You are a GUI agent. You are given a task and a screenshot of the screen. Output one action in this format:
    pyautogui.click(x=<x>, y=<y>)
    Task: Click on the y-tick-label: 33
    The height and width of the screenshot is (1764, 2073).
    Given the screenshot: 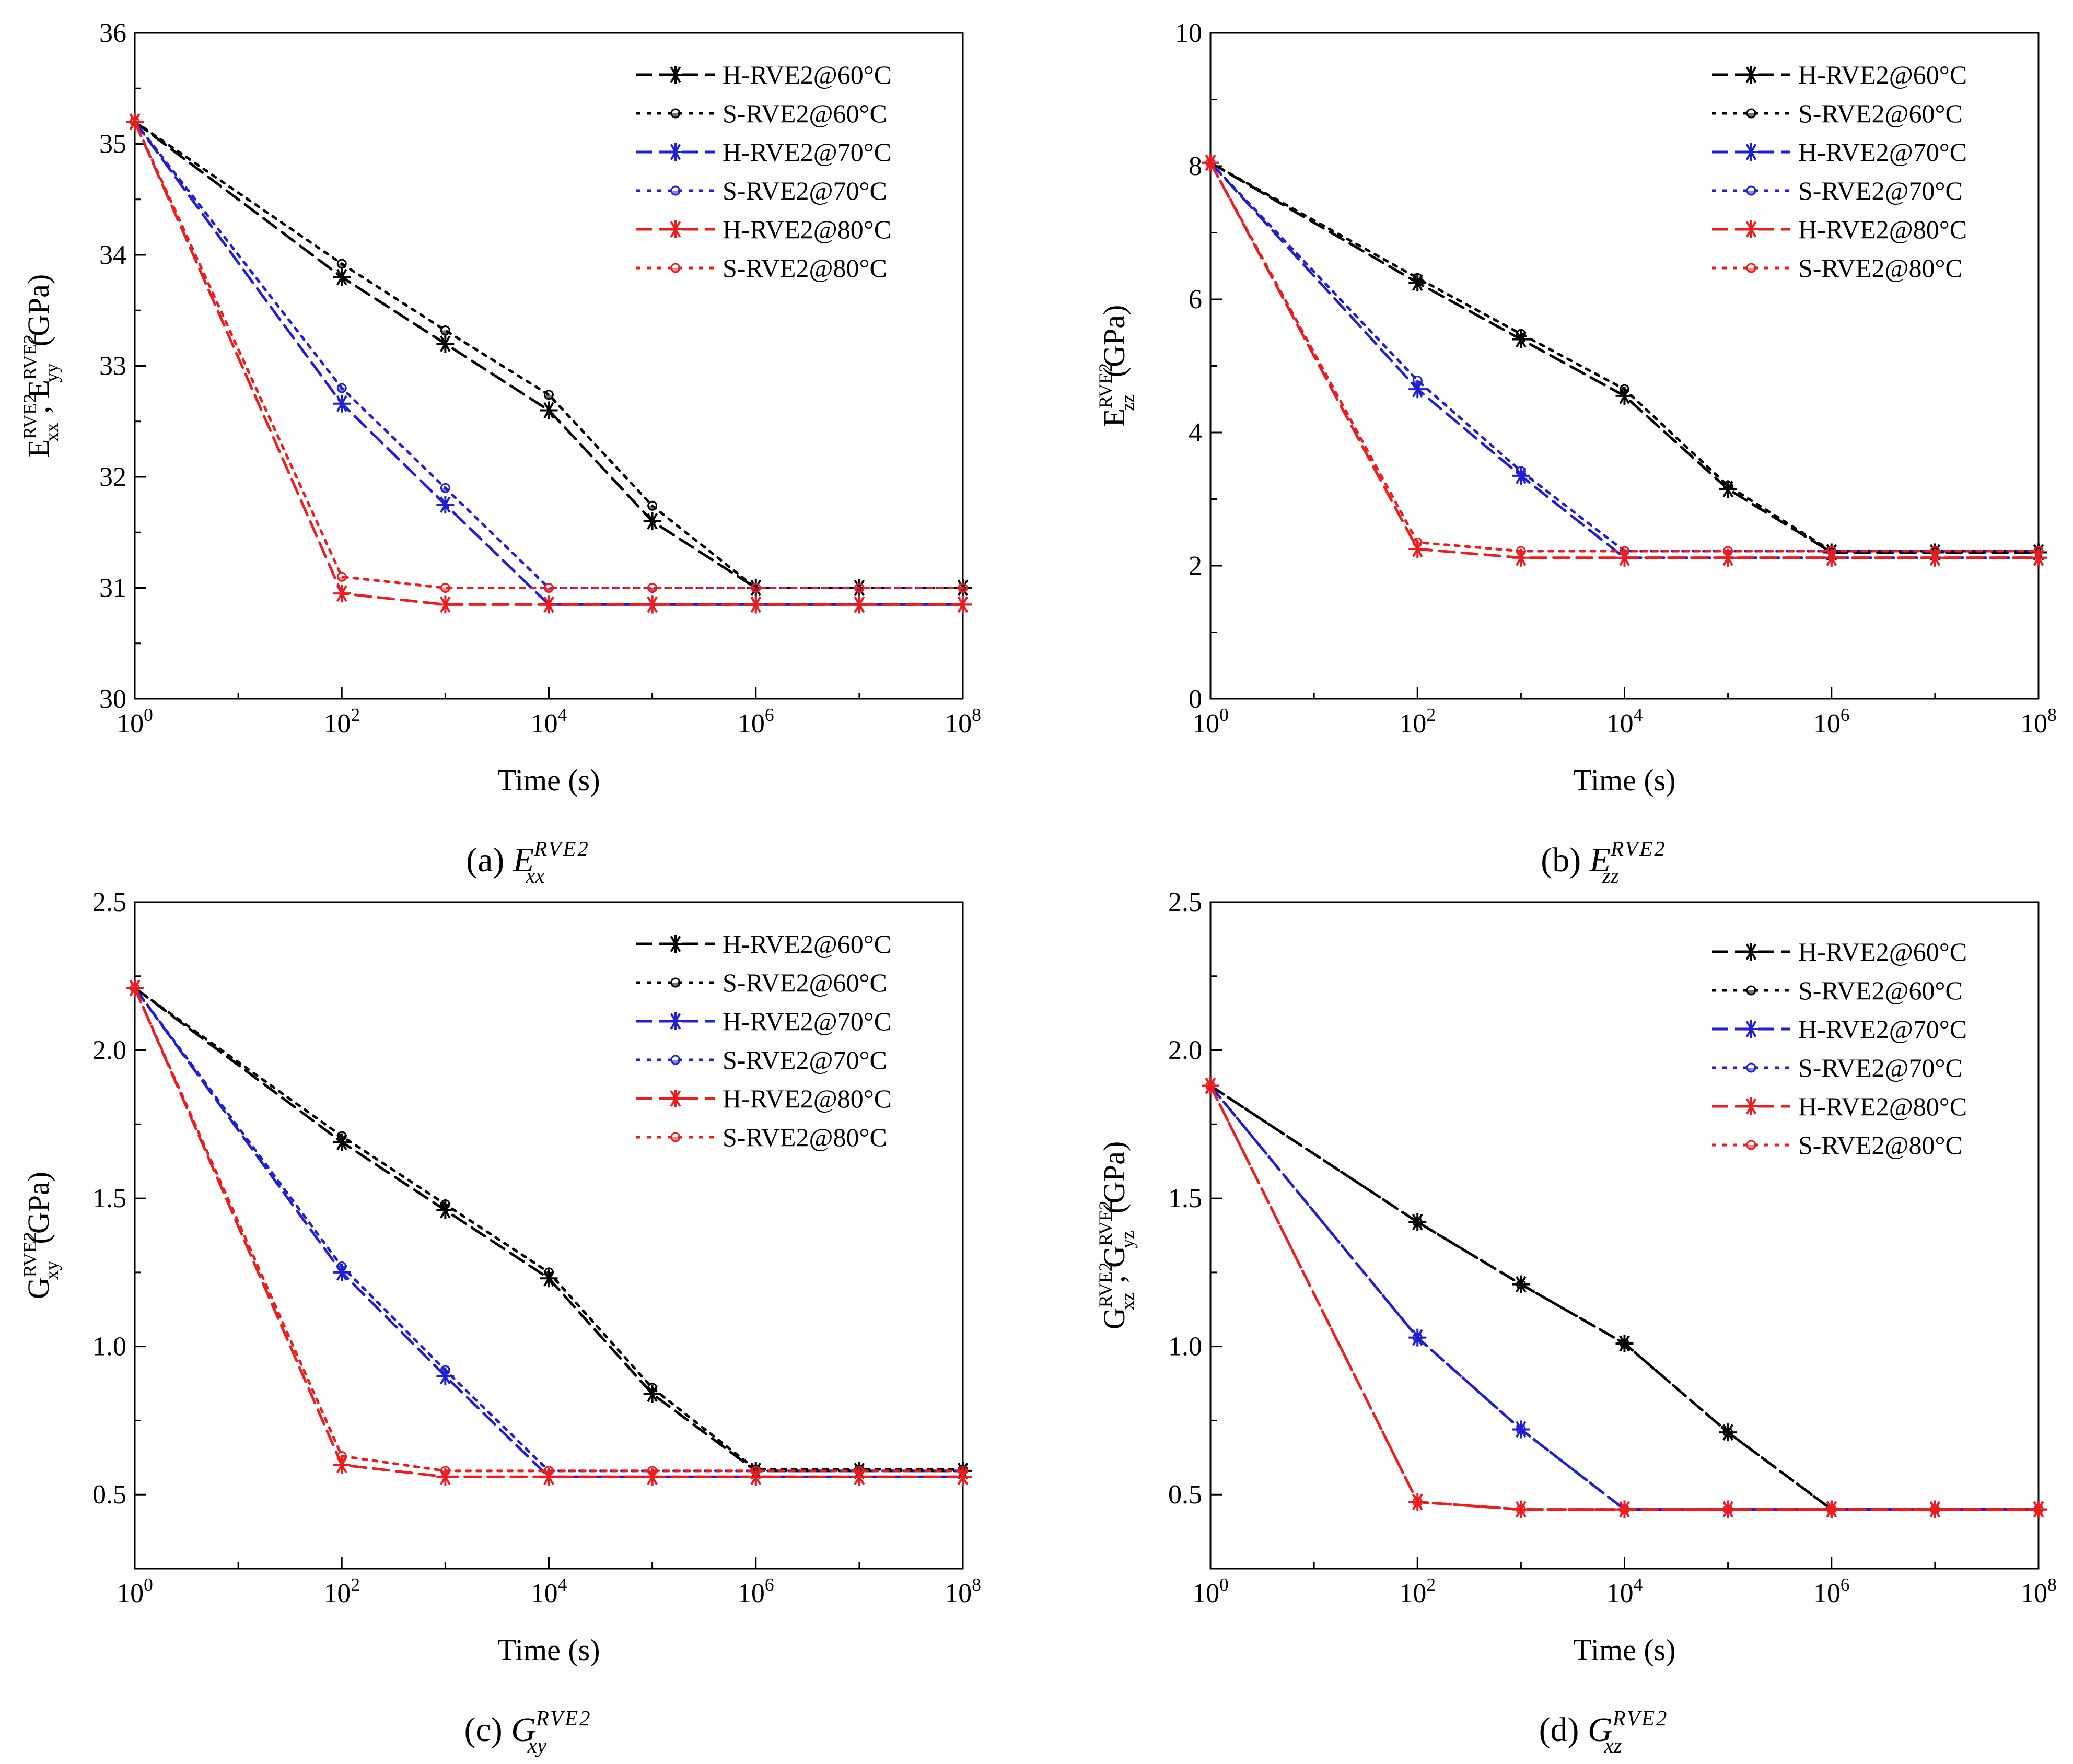 What is the action you would take?
    pyautogui.click(x=113, y=367)
    